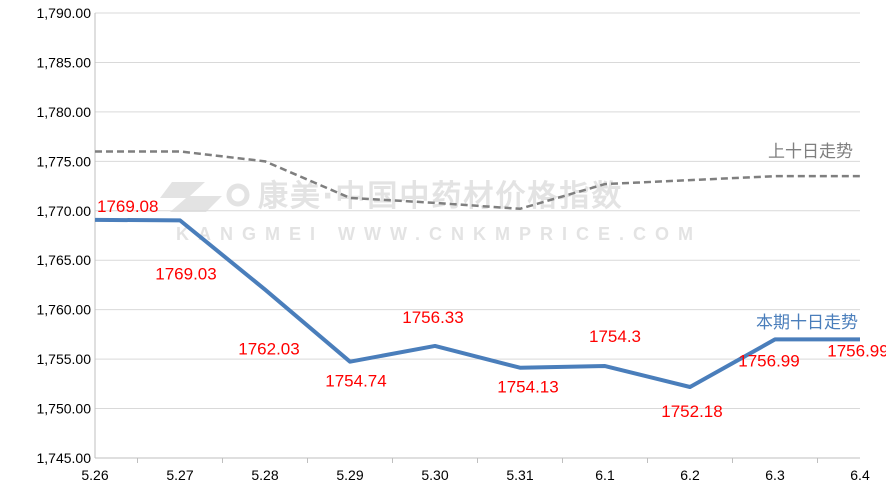  What do you see at coordinates (64, 62) in the screenshot?
I see `y-tick-label: 1,785.00` at bounding box center [64, 62].